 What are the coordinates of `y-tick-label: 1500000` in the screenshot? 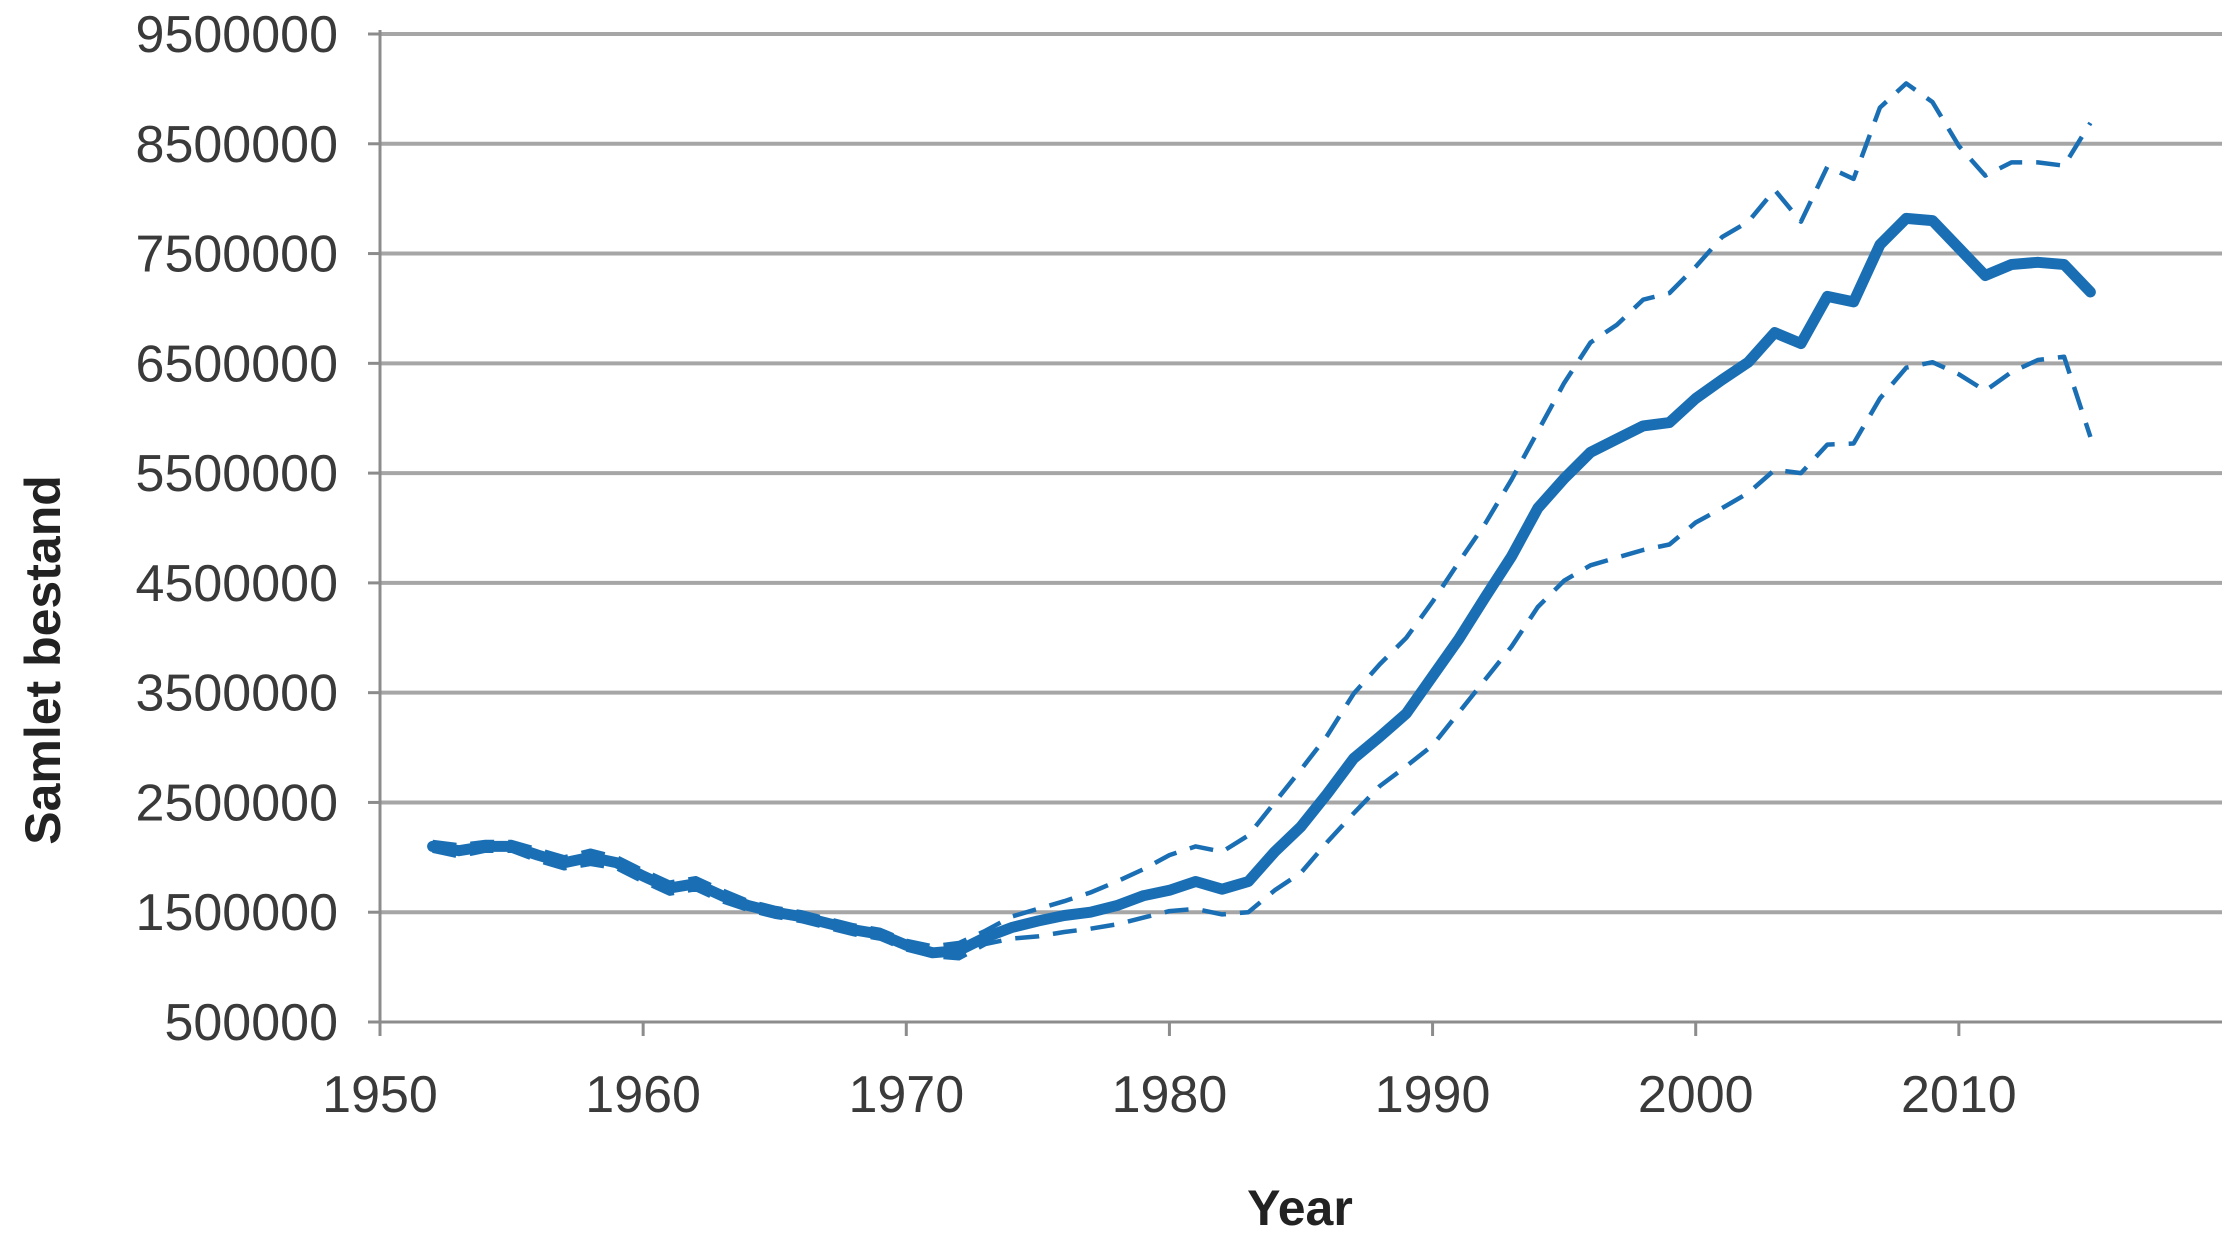 It's located at (237, 913).